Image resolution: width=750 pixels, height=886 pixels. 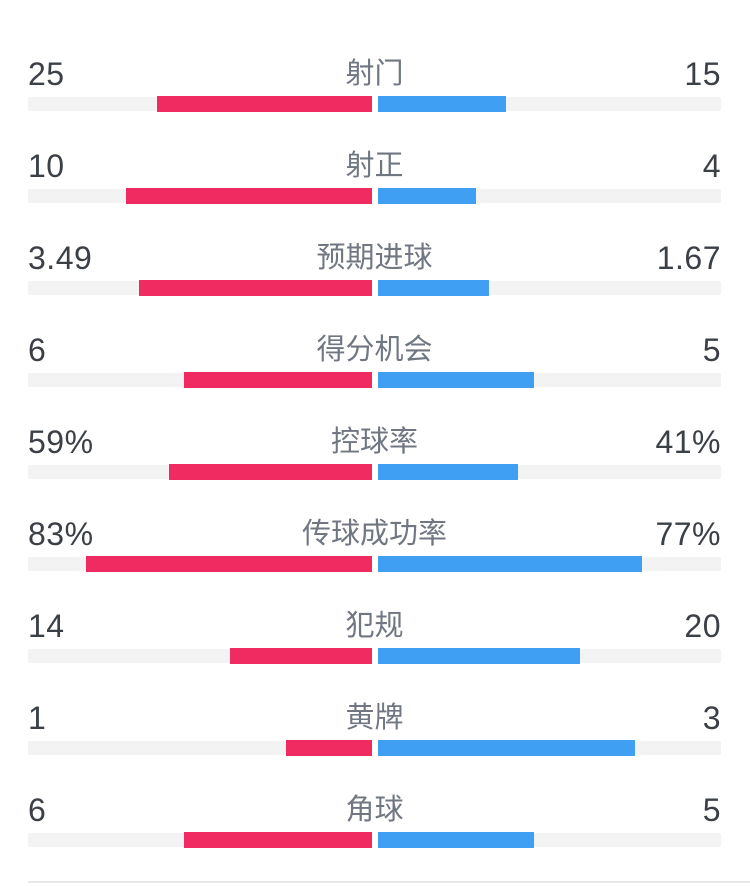 What do you see at coordinates (374, 166) in the screenshot?
I see `stat-label: 射正` at bounding box center [374, 166].